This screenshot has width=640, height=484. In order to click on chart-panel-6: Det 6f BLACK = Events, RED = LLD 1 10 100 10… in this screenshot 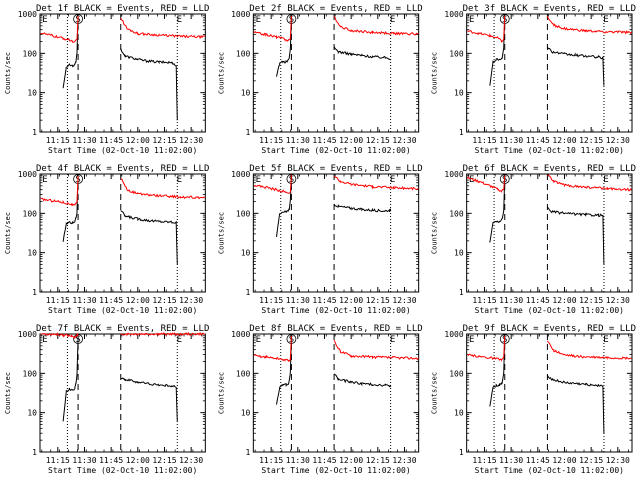, I will do `click(533, 239)`.